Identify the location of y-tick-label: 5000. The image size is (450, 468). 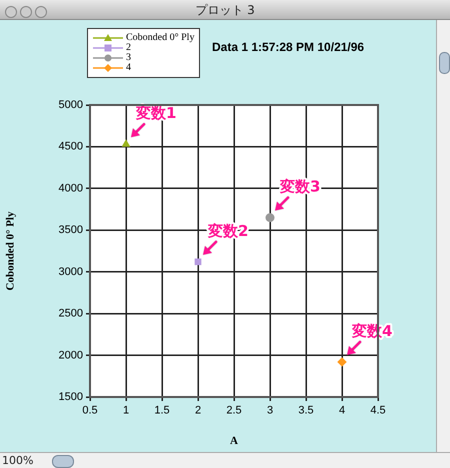
(70, 105).